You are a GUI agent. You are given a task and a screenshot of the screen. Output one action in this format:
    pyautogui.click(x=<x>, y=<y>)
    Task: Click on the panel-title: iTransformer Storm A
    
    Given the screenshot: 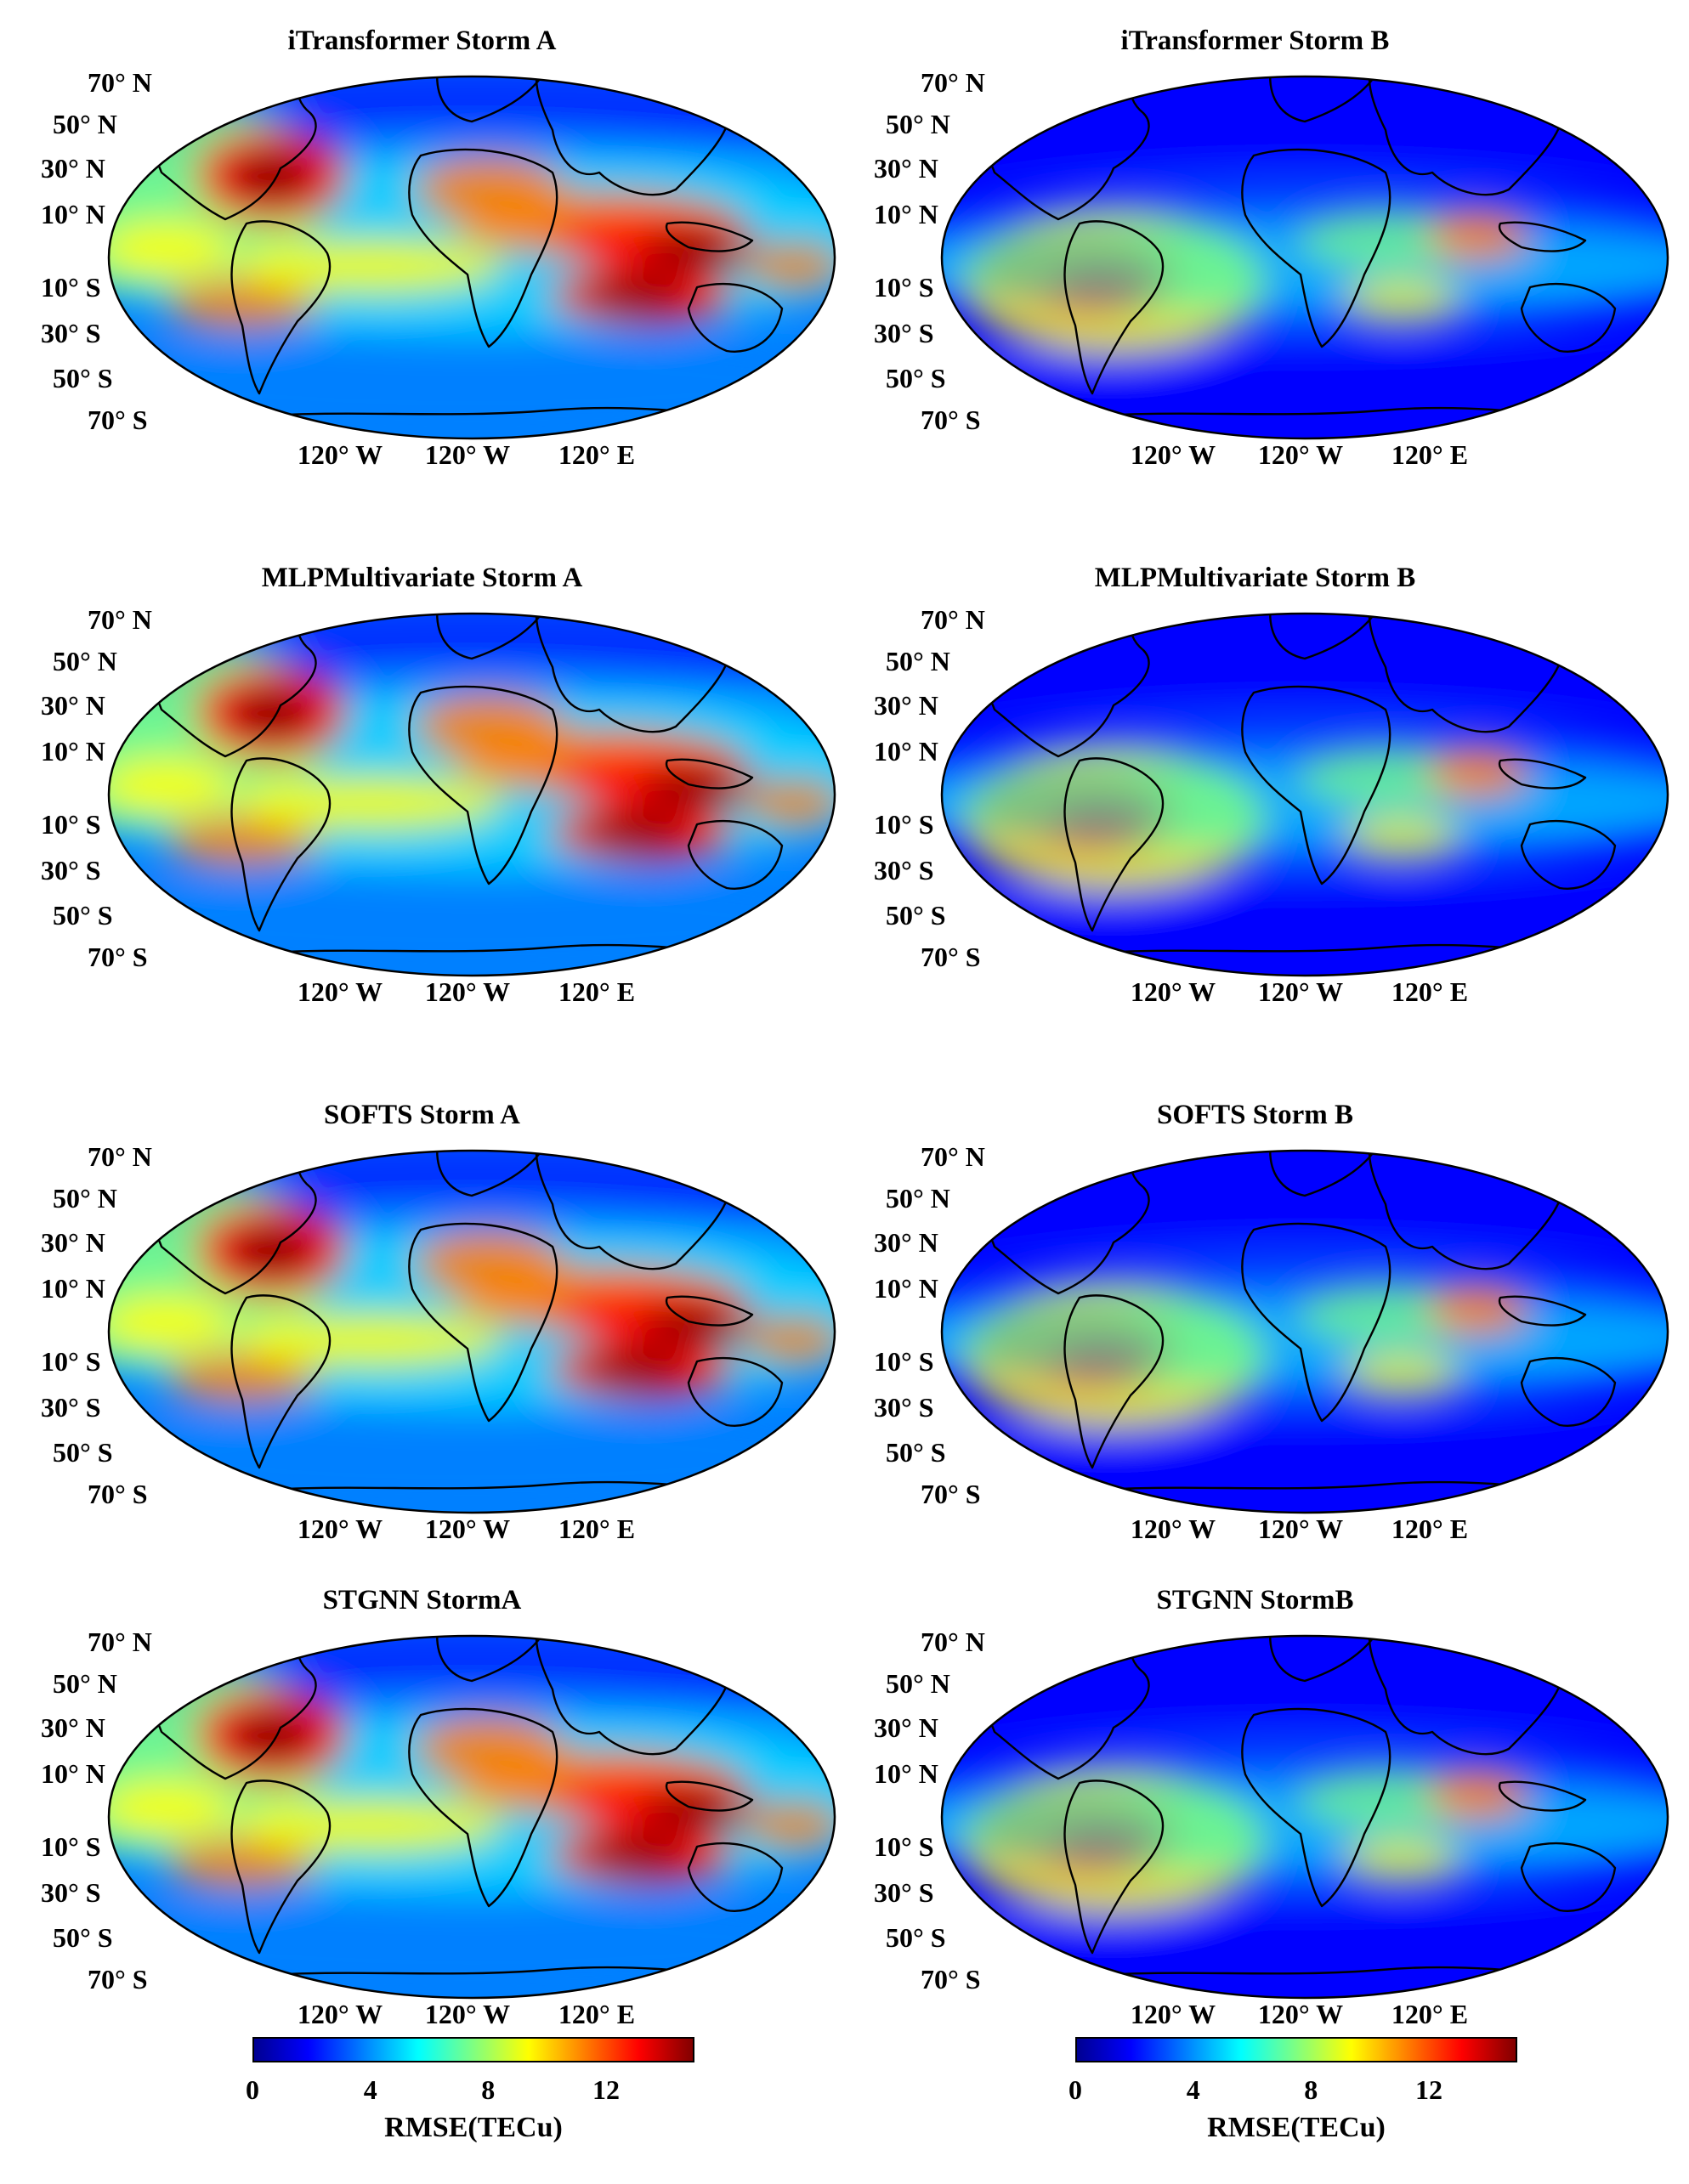 What is the action you would take?
    pyautogui.click(x=422, y=40)
    